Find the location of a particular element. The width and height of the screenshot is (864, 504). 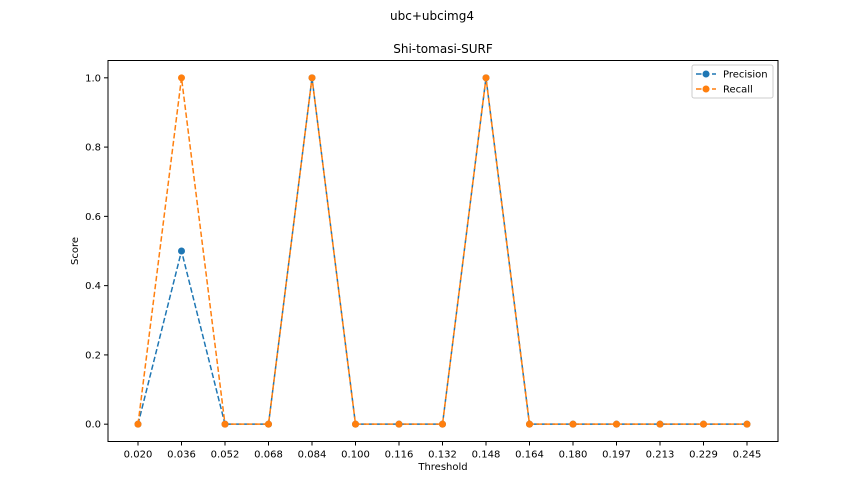

y-tick-label: 0.4 is located at coordinates (93, 286).